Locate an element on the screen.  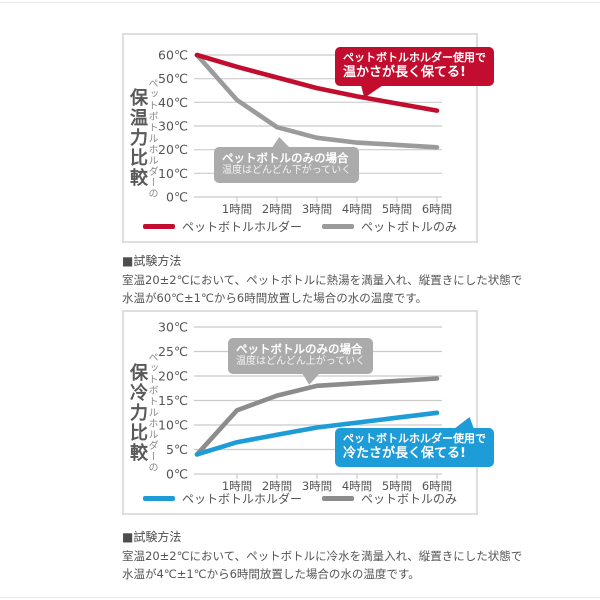
callout-line2: 温度はどんどん上がっていく is located at coordinates (301, 362).